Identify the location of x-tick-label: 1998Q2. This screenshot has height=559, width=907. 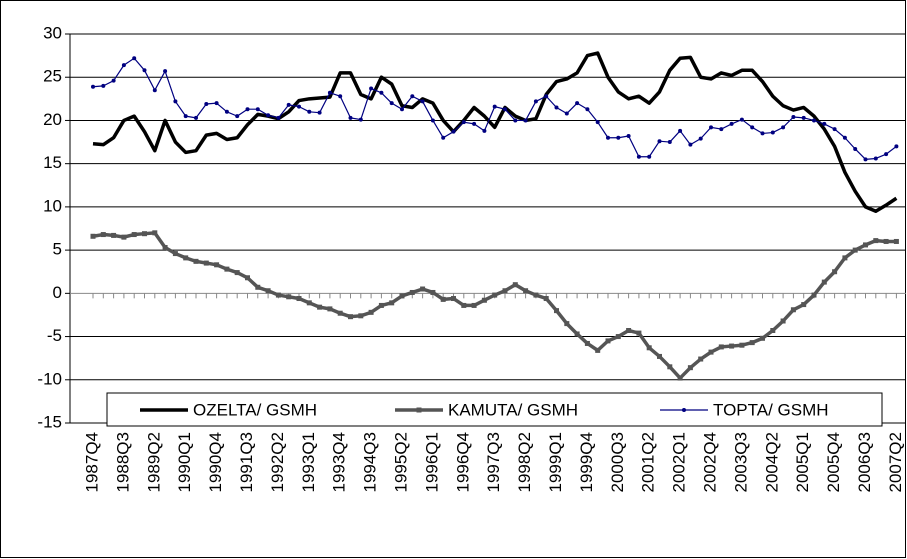
(524, 462).